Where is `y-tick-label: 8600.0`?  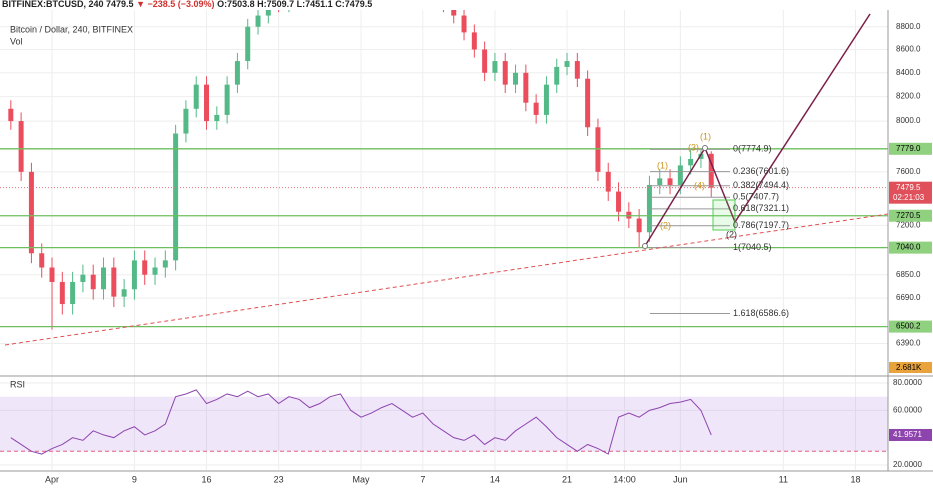 y-tick-label: 8600.0 is located at coordinates (908, 49).